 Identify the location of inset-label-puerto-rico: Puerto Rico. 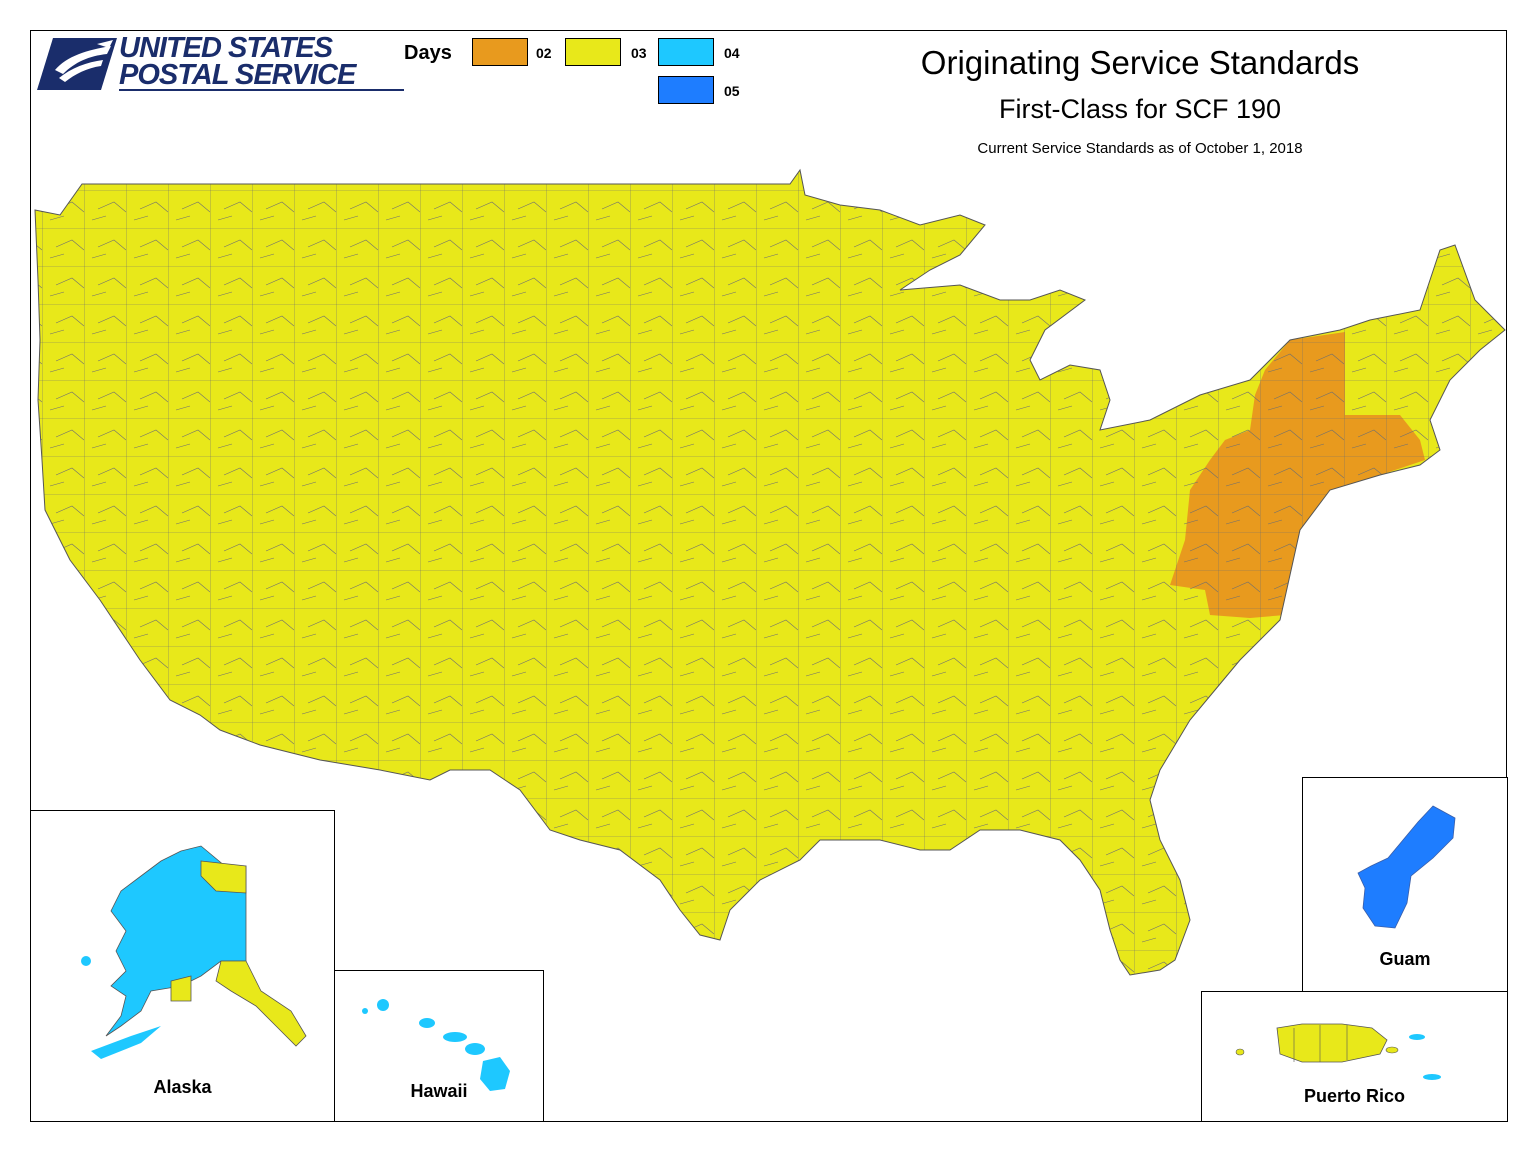
(1354, 1096).